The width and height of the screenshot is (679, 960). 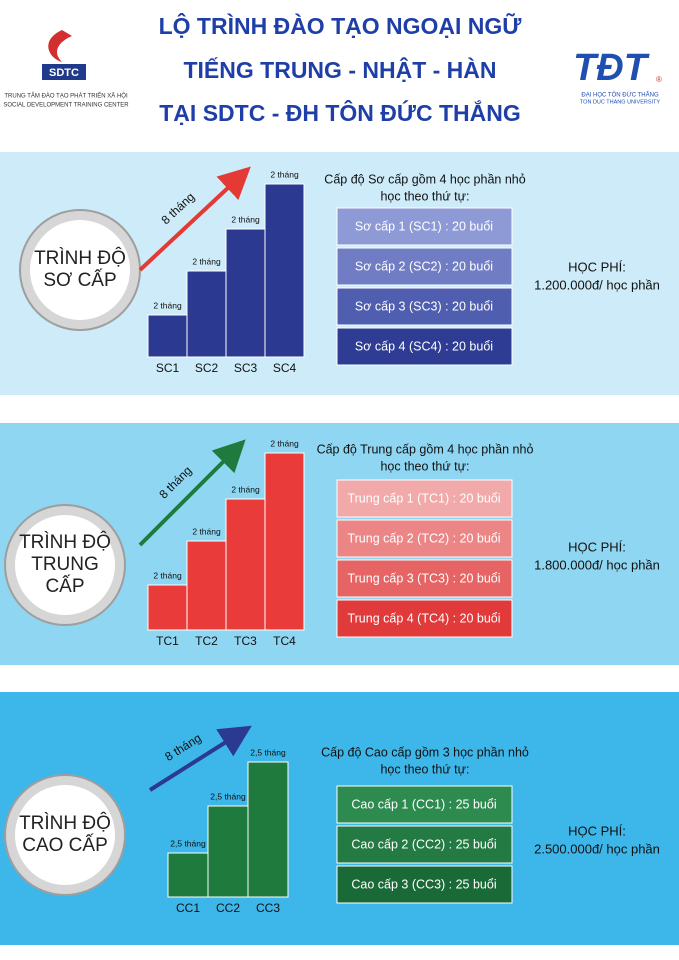 What do you see at coordinates (340, 112) in the screenshot?
I see `title-line: TẠI SDTC - ĐH TÔN ĐỨC THẮNG` at bounding box center [340, 112].